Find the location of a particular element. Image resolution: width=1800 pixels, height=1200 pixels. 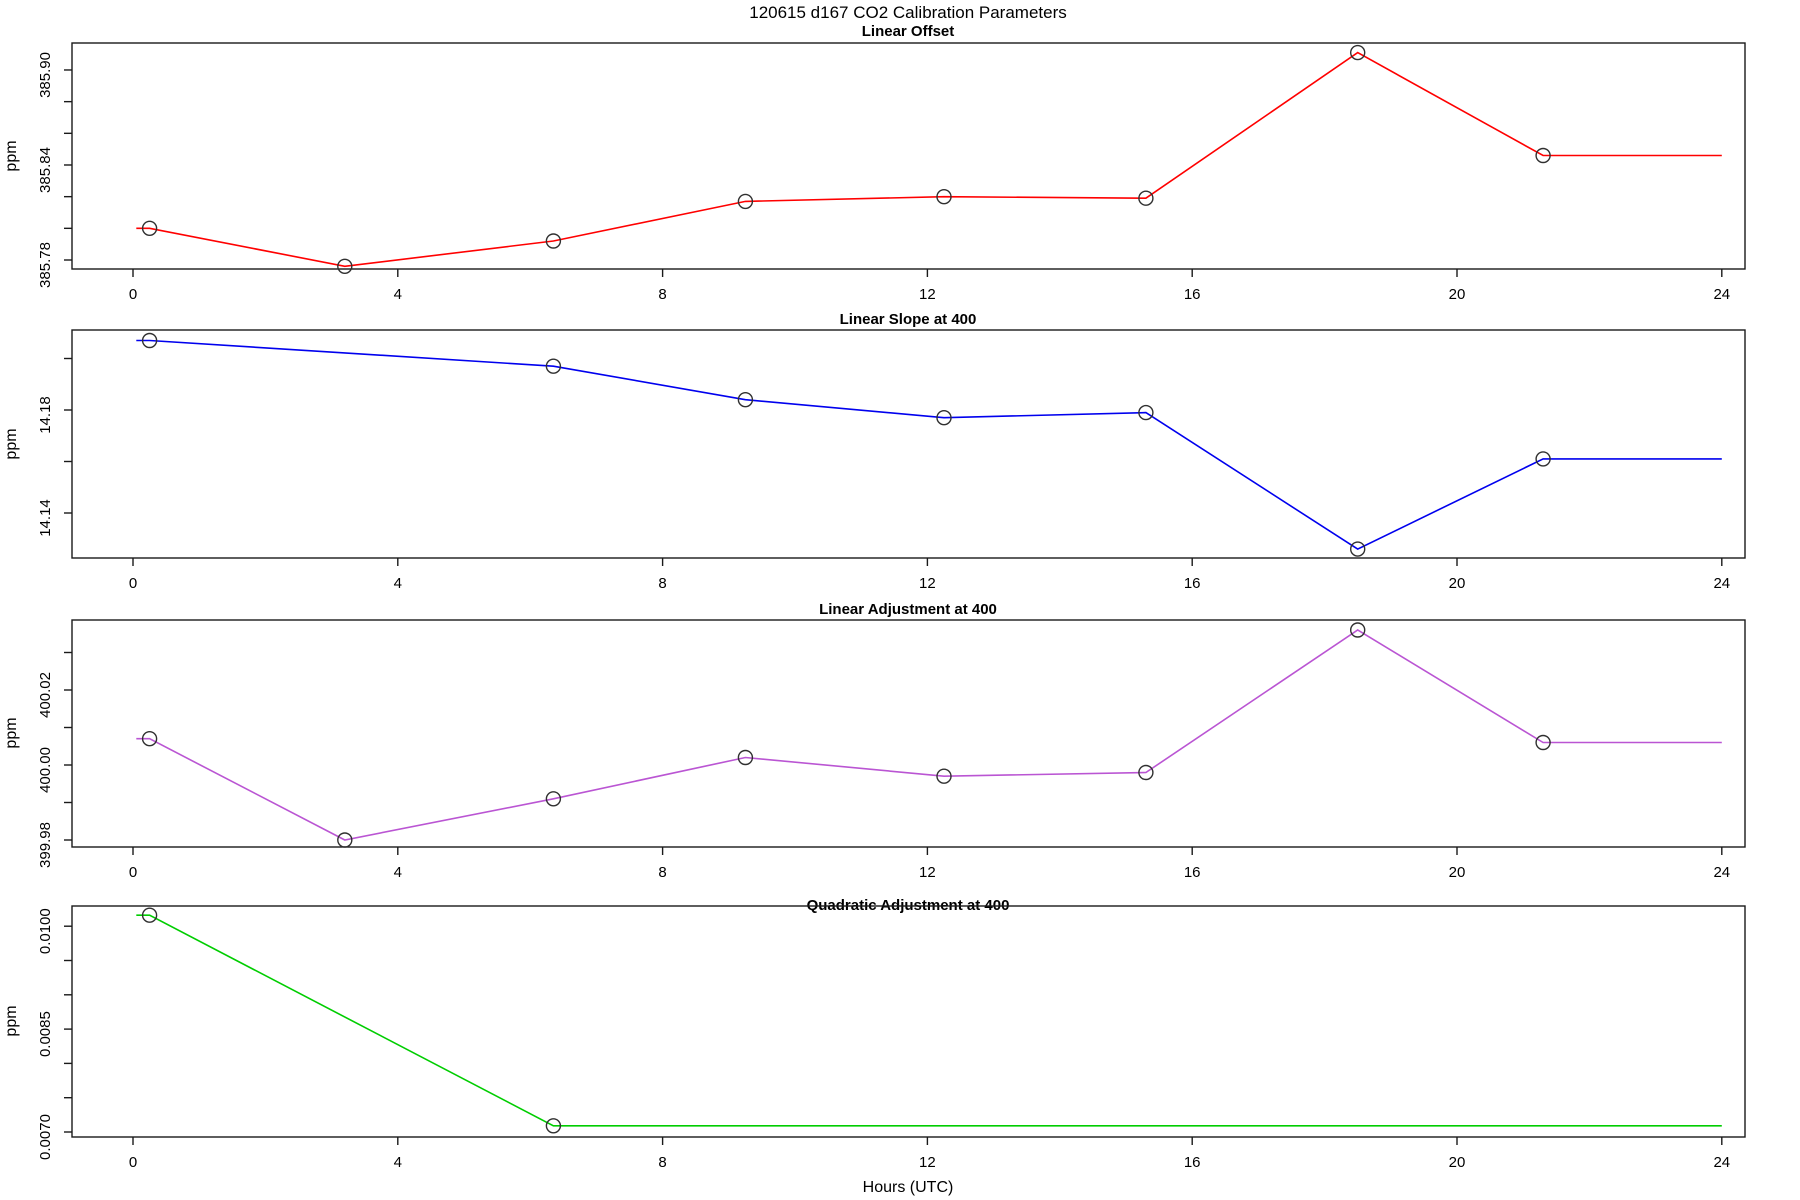

panel-title-linear-offset: Linear Offset is located at coordinates (908, 31).